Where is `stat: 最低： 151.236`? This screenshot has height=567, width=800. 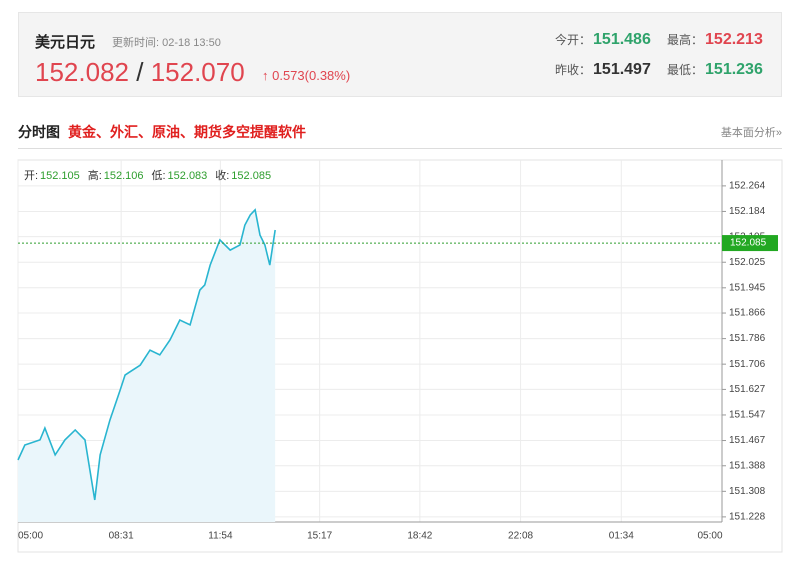 stat: 最低： 151.236 is located at coordinates (715, 70).